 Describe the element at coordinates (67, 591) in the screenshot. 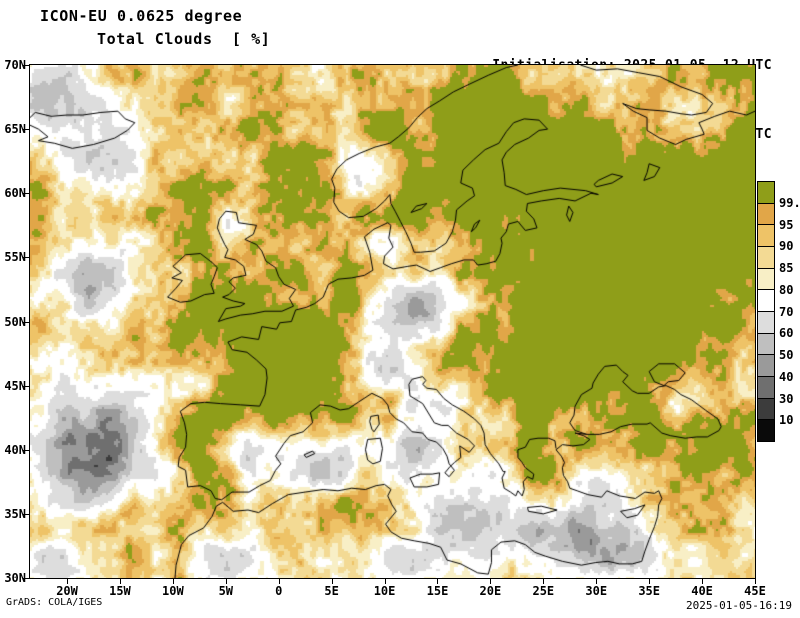

I see `x-tick-label: 20W` at that location.